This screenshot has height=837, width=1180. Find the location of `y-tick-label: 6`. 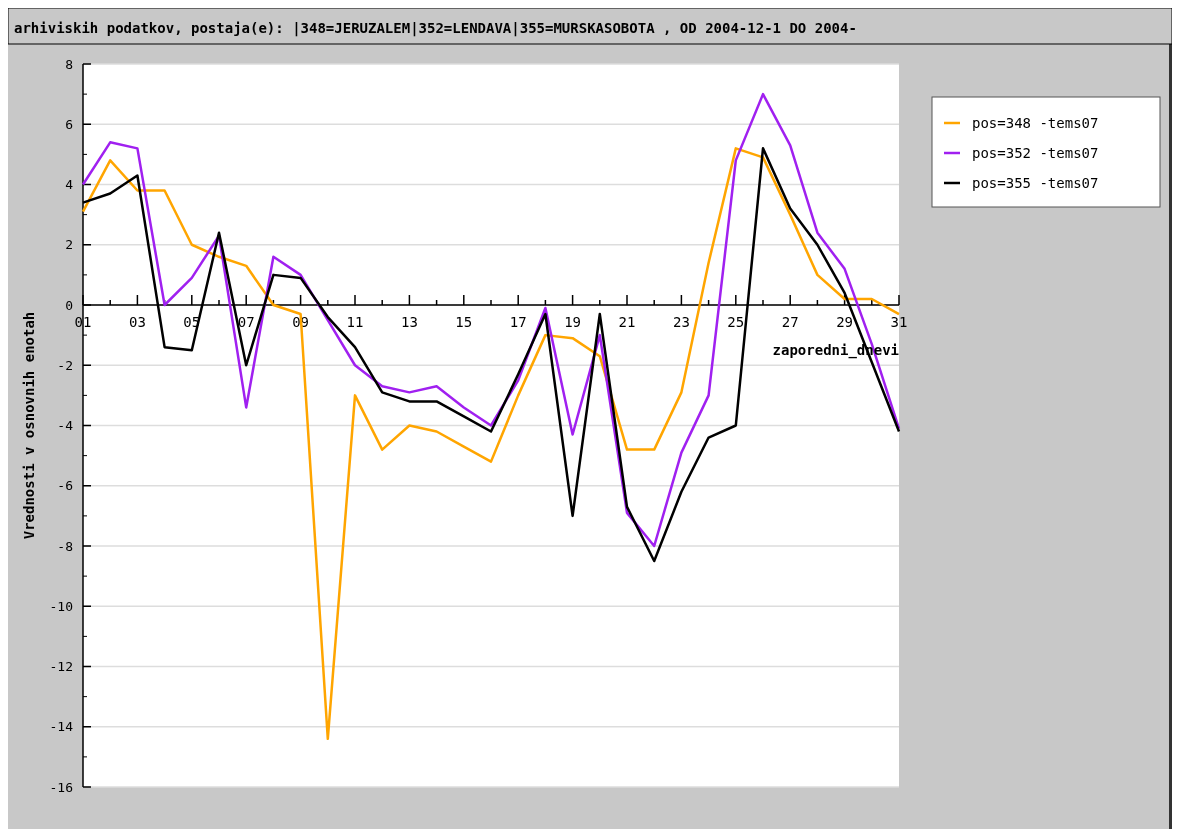

y-tick-label: 6 is located at coordinates (69, 124).